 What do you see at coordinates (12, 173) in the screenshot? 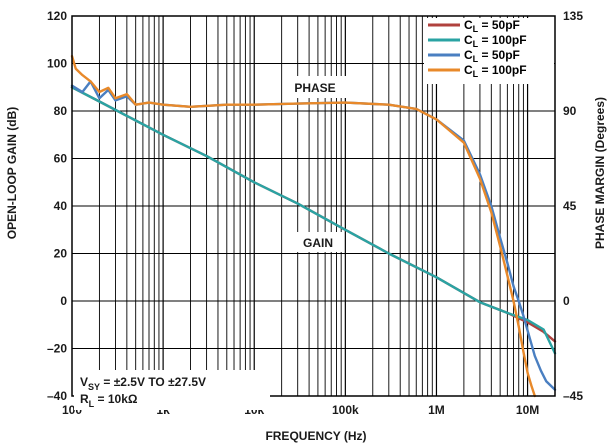
I see `y-axis-left-title: OPEN-LOOP GAIN (dB)` at bounding box center [12, 173].